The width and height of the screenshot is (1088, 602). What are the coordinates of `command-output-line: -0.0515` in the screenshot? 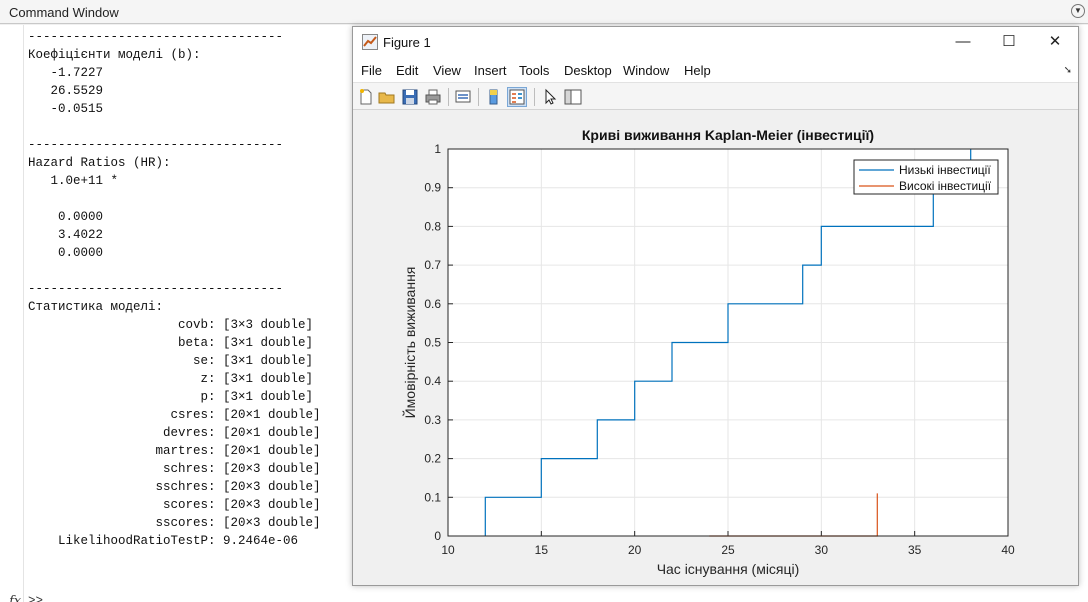 It's located at (66, 109).